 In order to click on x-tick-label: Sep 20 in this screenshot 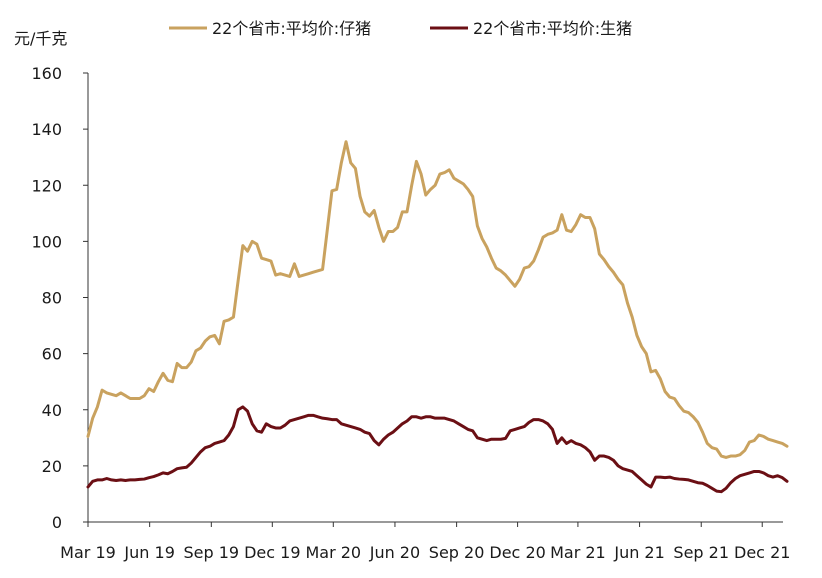, I will do `click(457, 552)`.